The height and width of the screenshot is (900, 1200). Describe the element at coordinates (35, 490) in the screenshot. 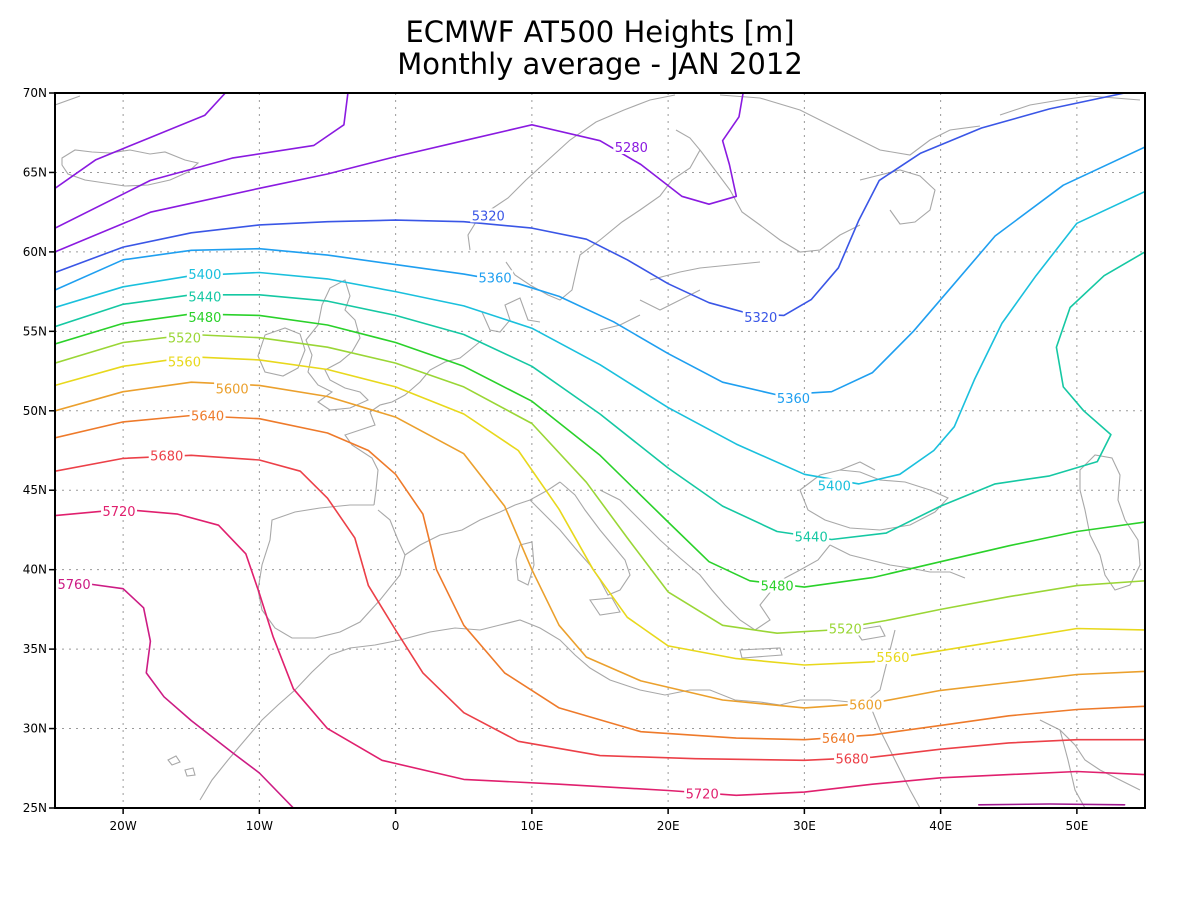

I see `lat-tick-label: 45N` at that location.